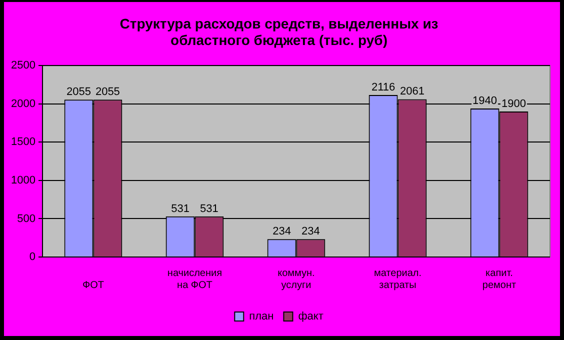 This screenshot has height=340, width=564. What do you see at coordinates (412, 92) in the screenshot?
I see `data-label: 2061` at bounding box center [412, 92].